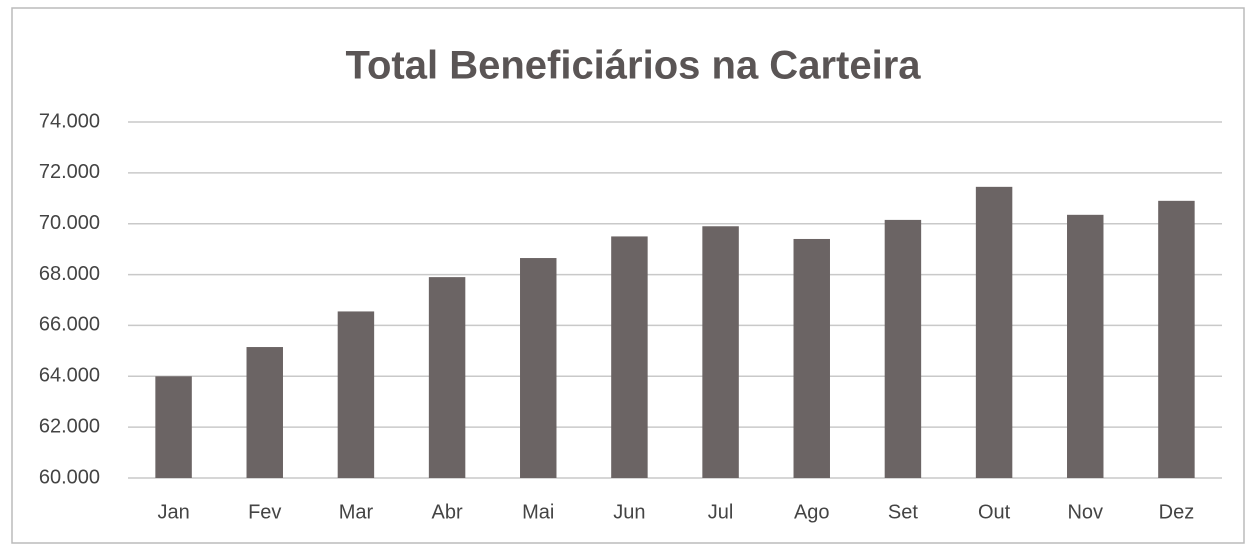  Describe the element at coordinates (812, 512) in the screenshot. I see `x-tick-label: Ago` at that location.